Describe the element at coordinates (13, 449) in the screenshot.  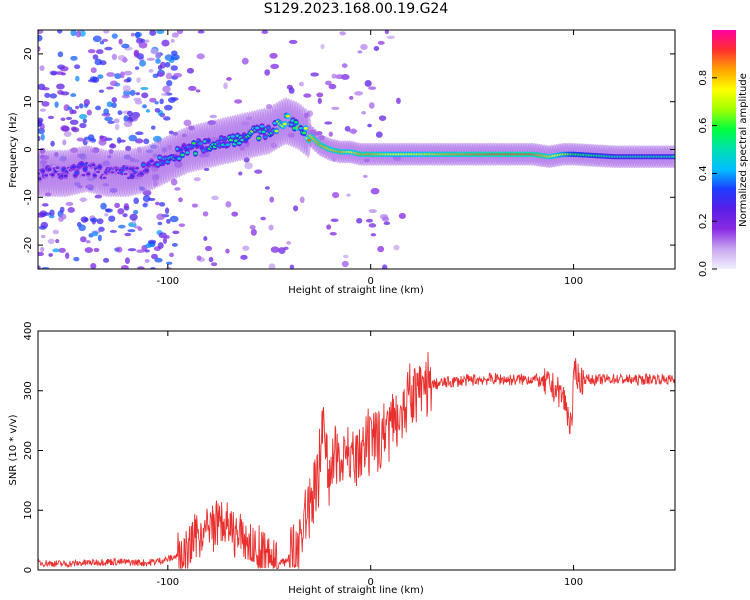
I see `snr-ylabel: SNR (10 * v/v)` at that location.